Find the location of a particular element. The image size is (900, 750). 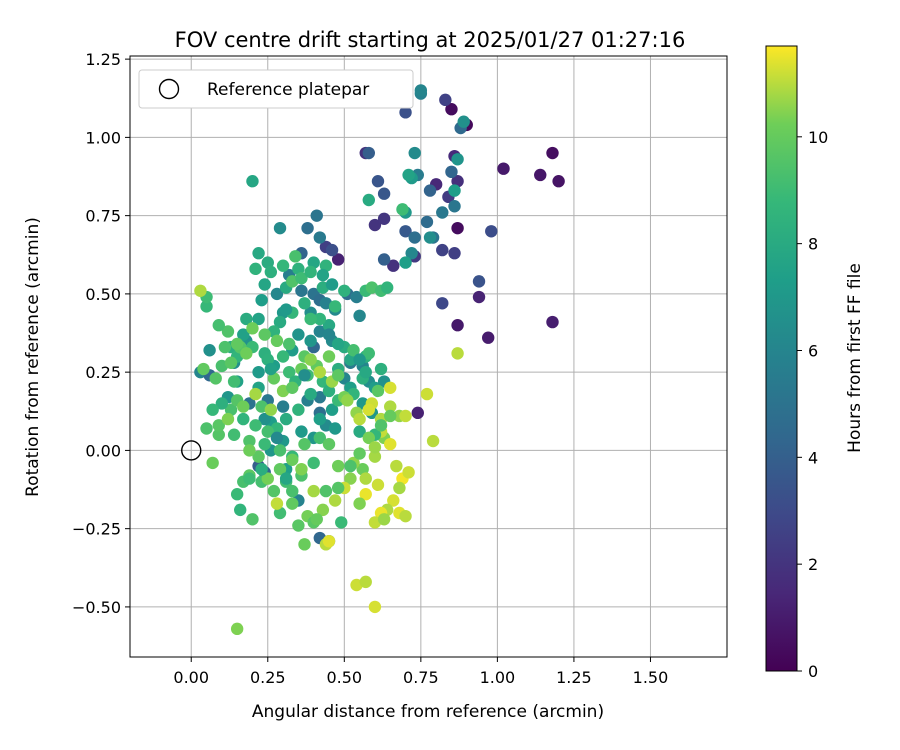

colorbar-ticks: 0 2 4 6 8 10 is located at coordinates (812, 404).